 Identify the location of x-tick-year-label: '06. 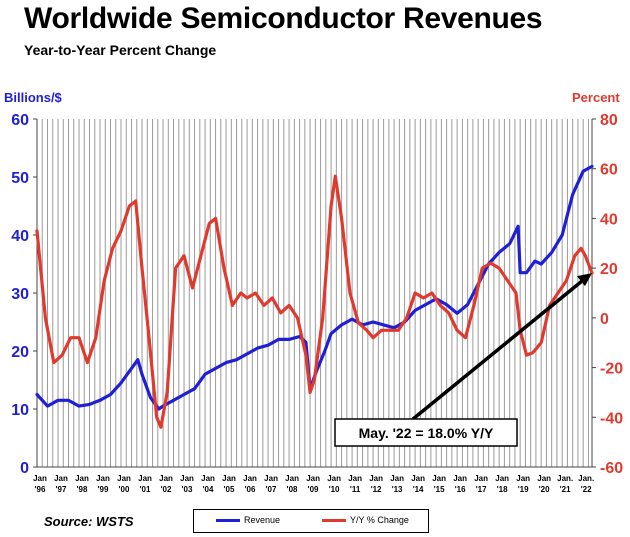
(250, 489).